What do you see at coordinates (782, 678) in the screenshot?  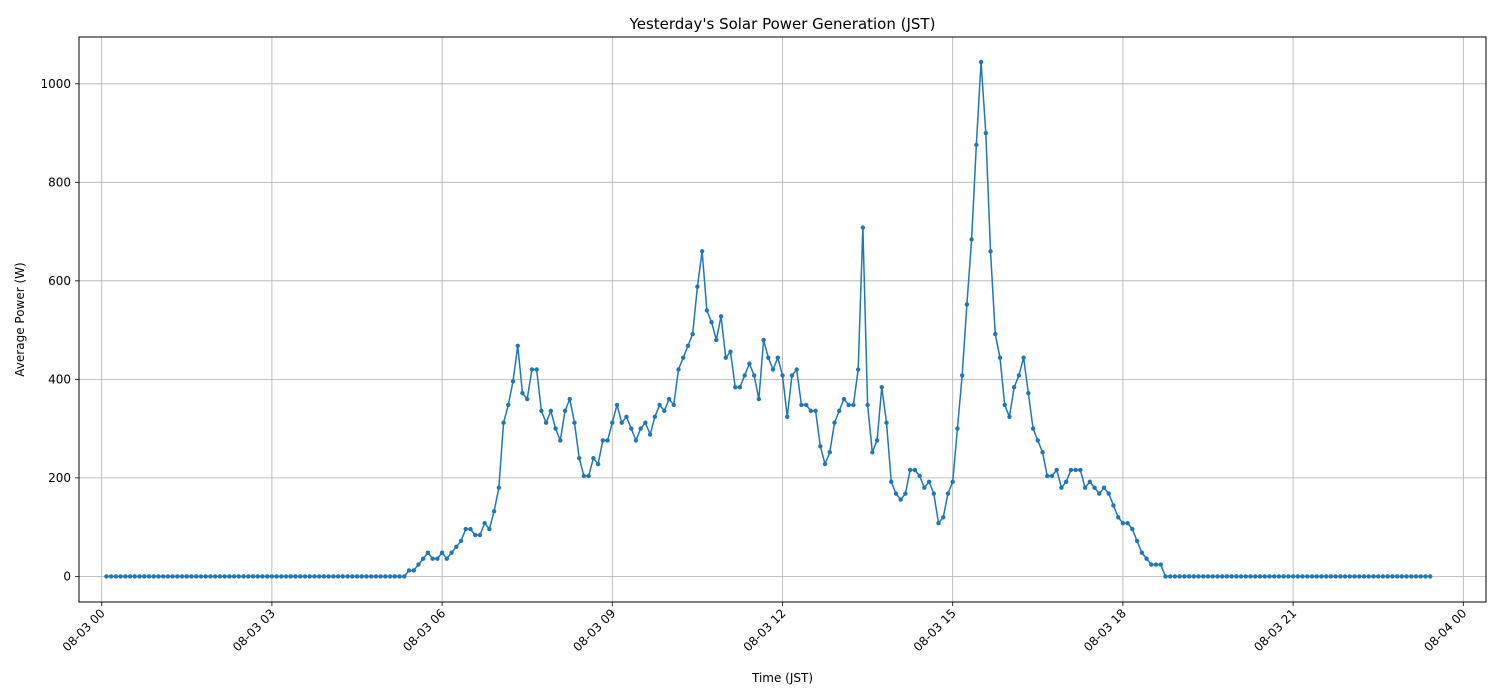 I see `x-axis-title: Time (JST)` at bounding box center [782, 678].